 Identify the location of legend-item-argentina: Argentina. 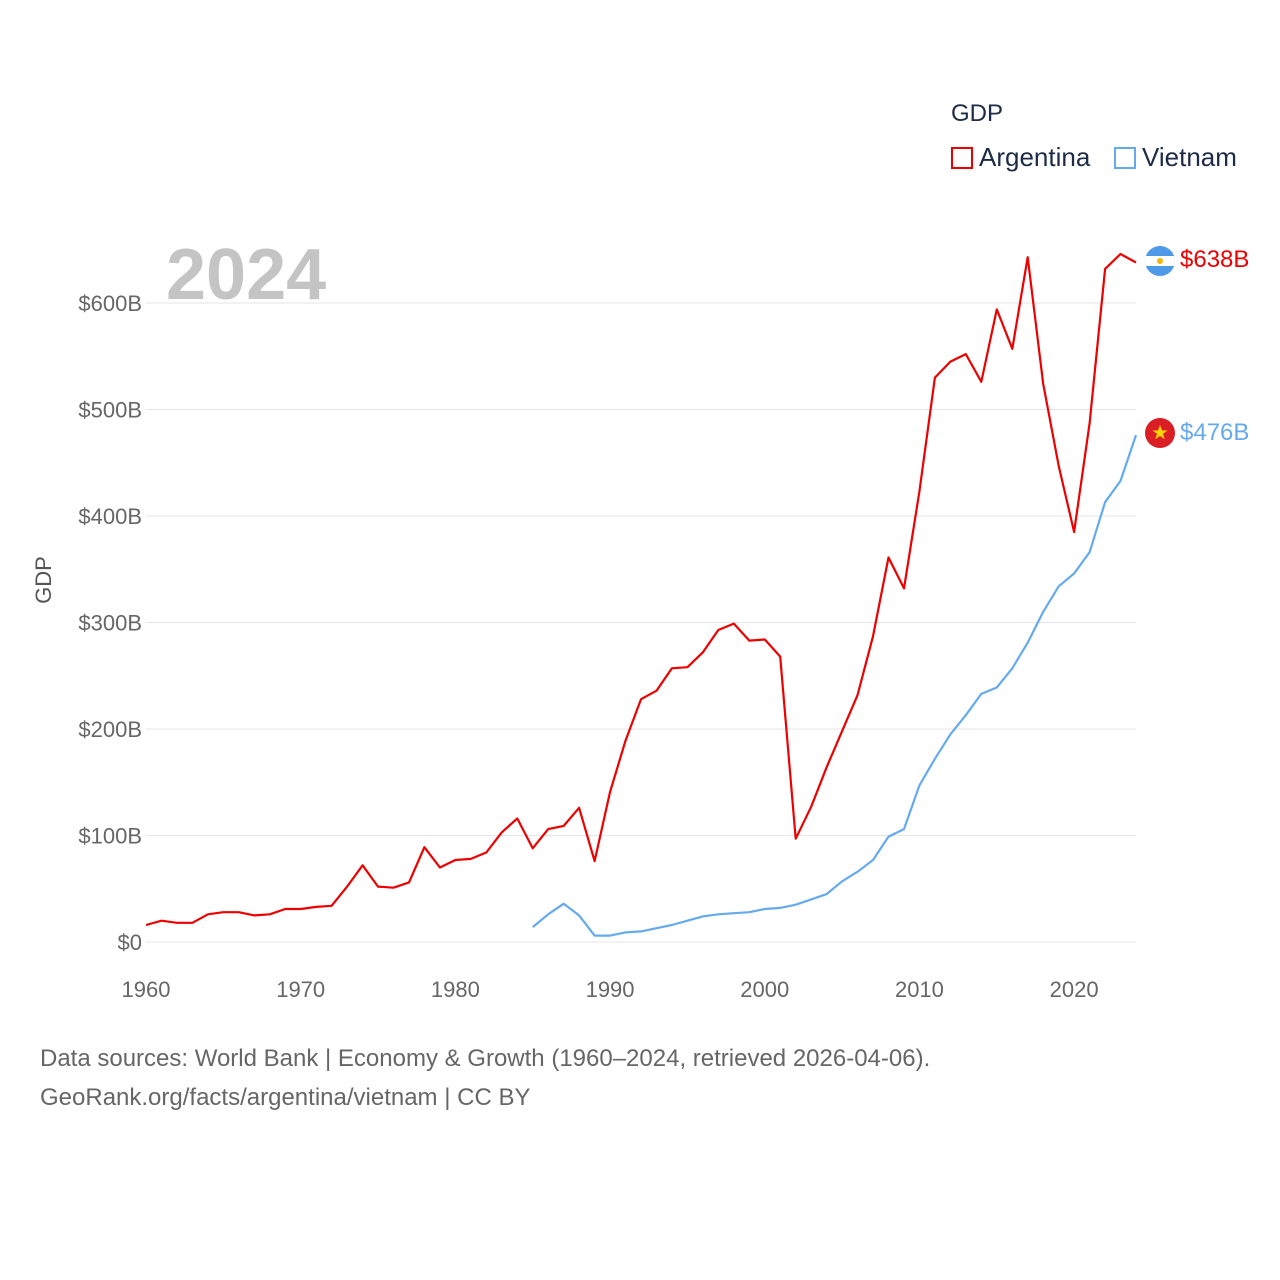
(1020, 157).